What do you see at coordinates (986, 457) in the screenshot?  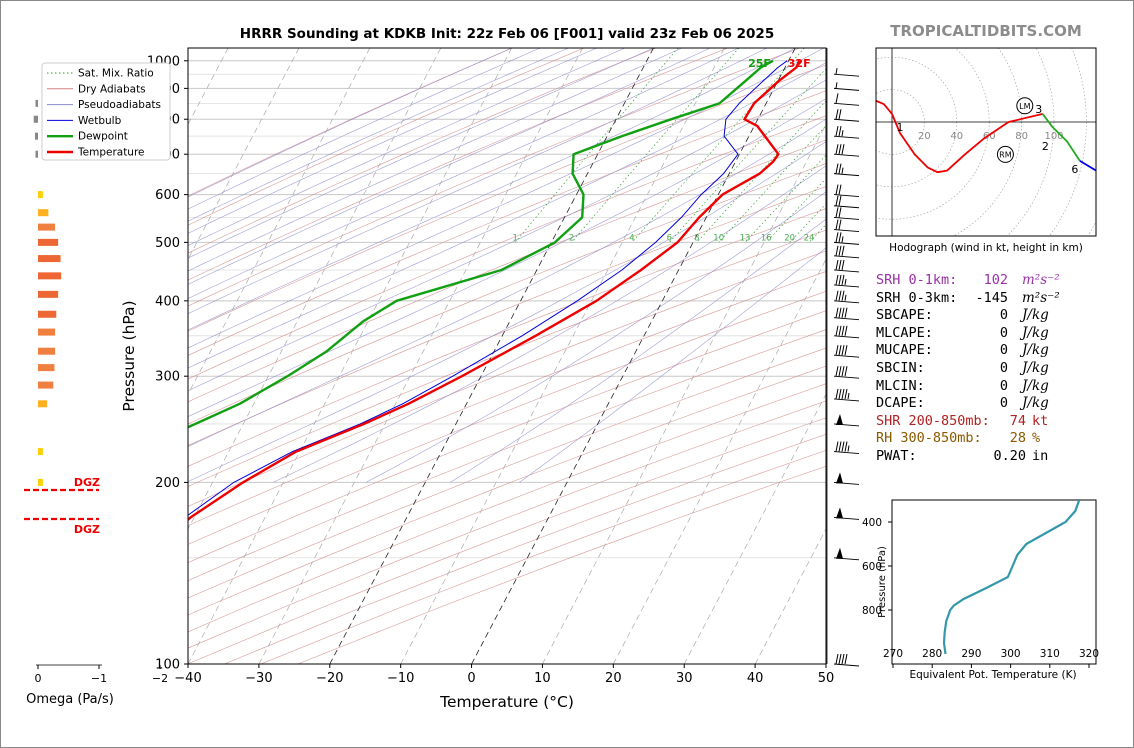 I see `index-row: PWAT: 0.20 in` at bounding box center [986, 457].